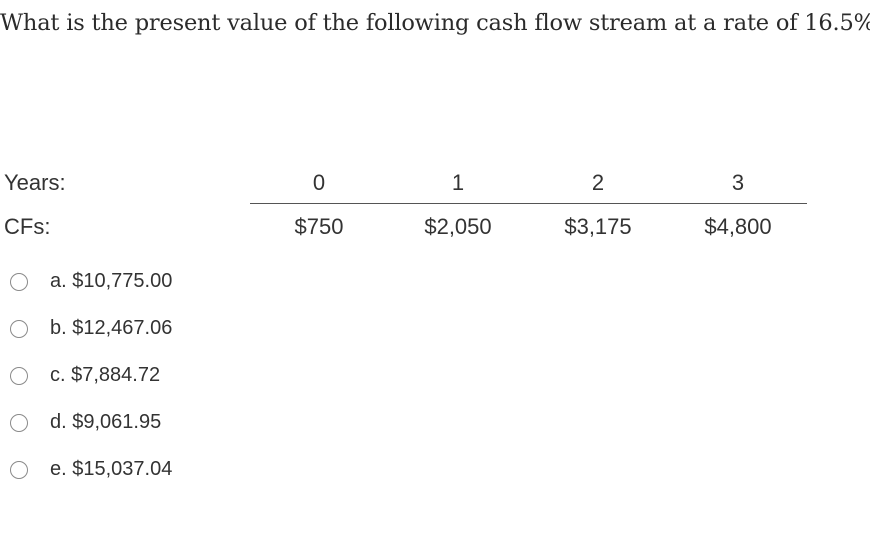 The height and width of the screenshot is (542, 870). I want to click on year-cell: 2, so click(598, 182).